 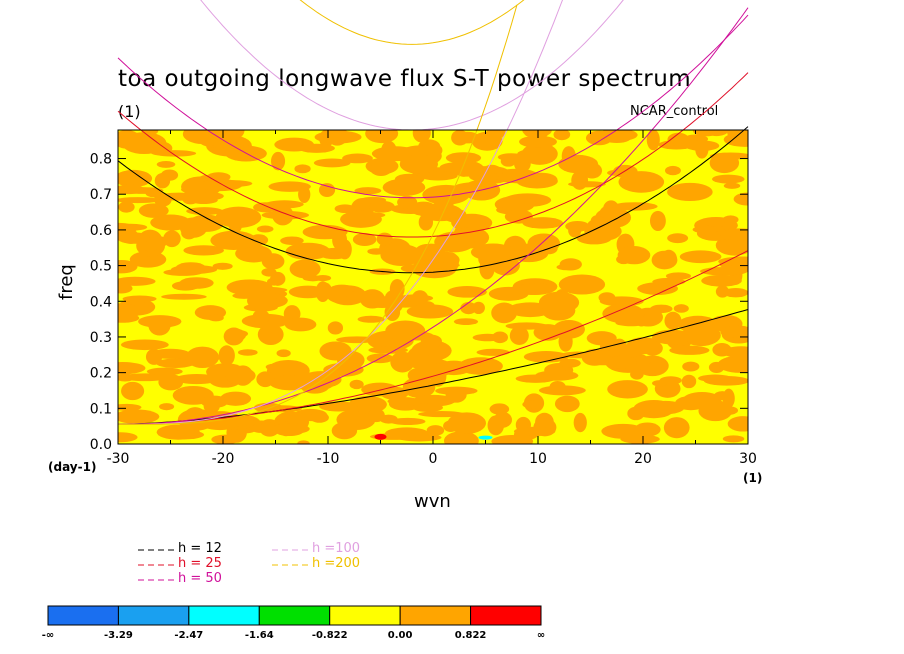 I want to click on y-tick-label: 0.2, so click(x=101, y=374).